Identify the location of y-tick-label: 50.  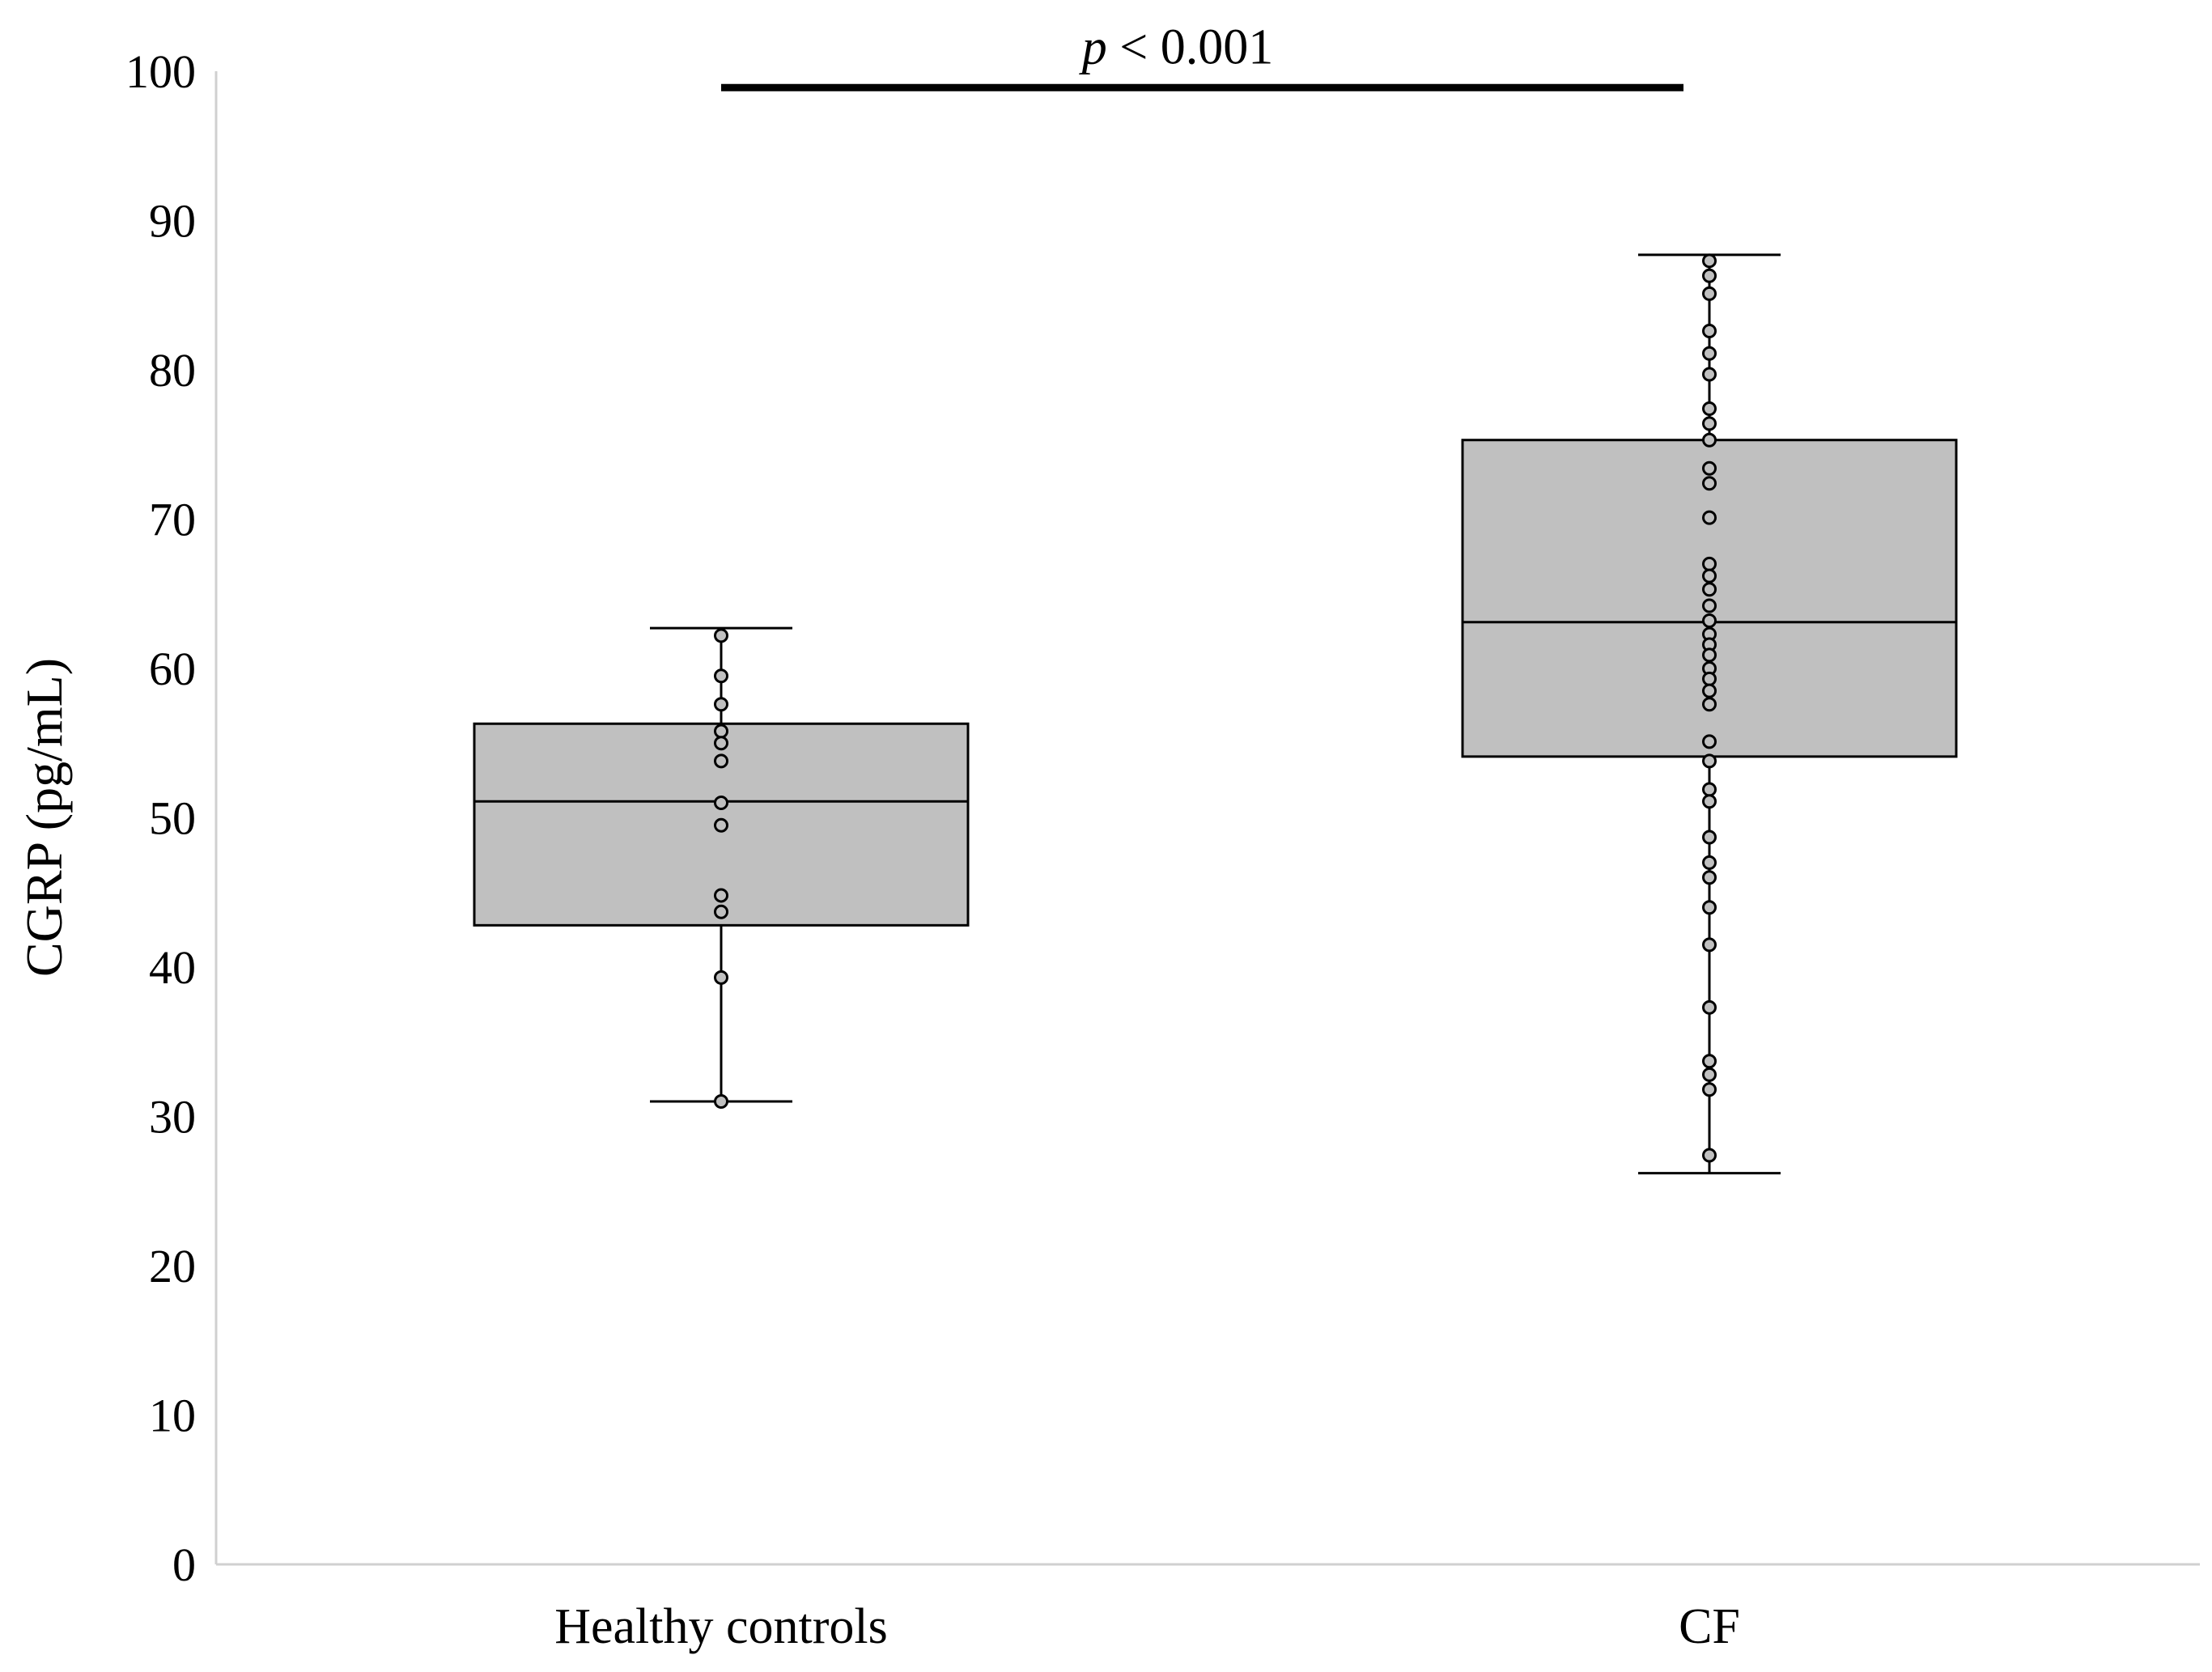
(172, 818).